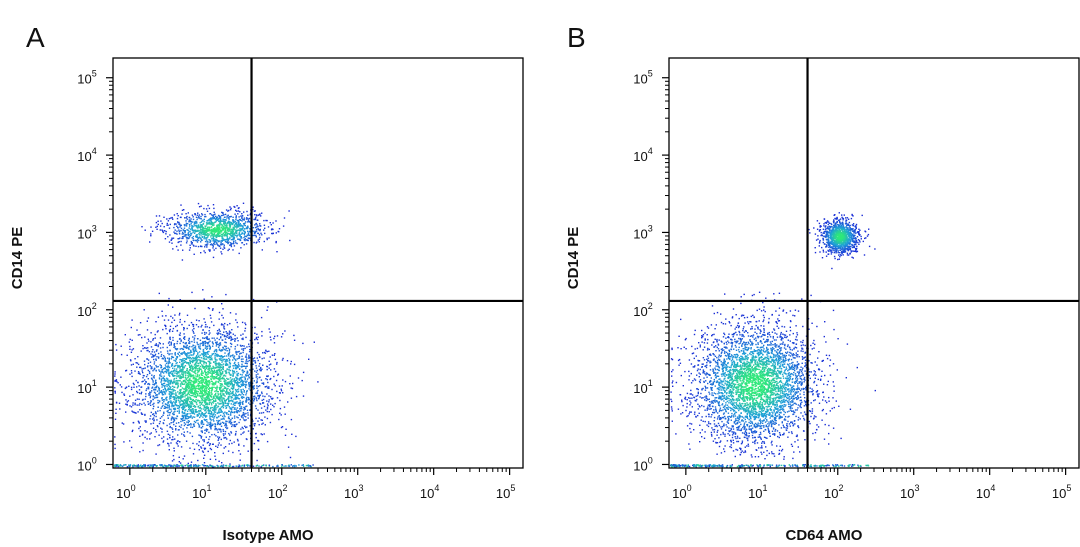 Image resolution: width=1080 pixels, height=547 pixels. What do you see at coordinates (642, 310) in the screenshot?
I see `y-tick-label: 10²` at bounding box center [642, 310].